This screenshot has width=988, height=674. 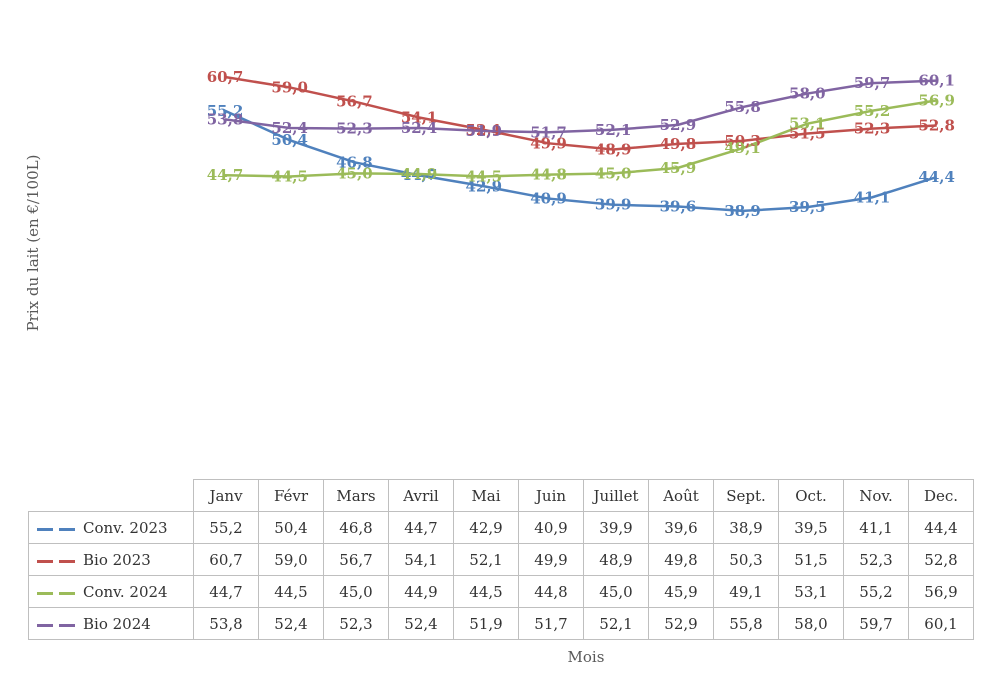 I want to click on legend-entry: Conv. 2023, so click(x=111, y=527).